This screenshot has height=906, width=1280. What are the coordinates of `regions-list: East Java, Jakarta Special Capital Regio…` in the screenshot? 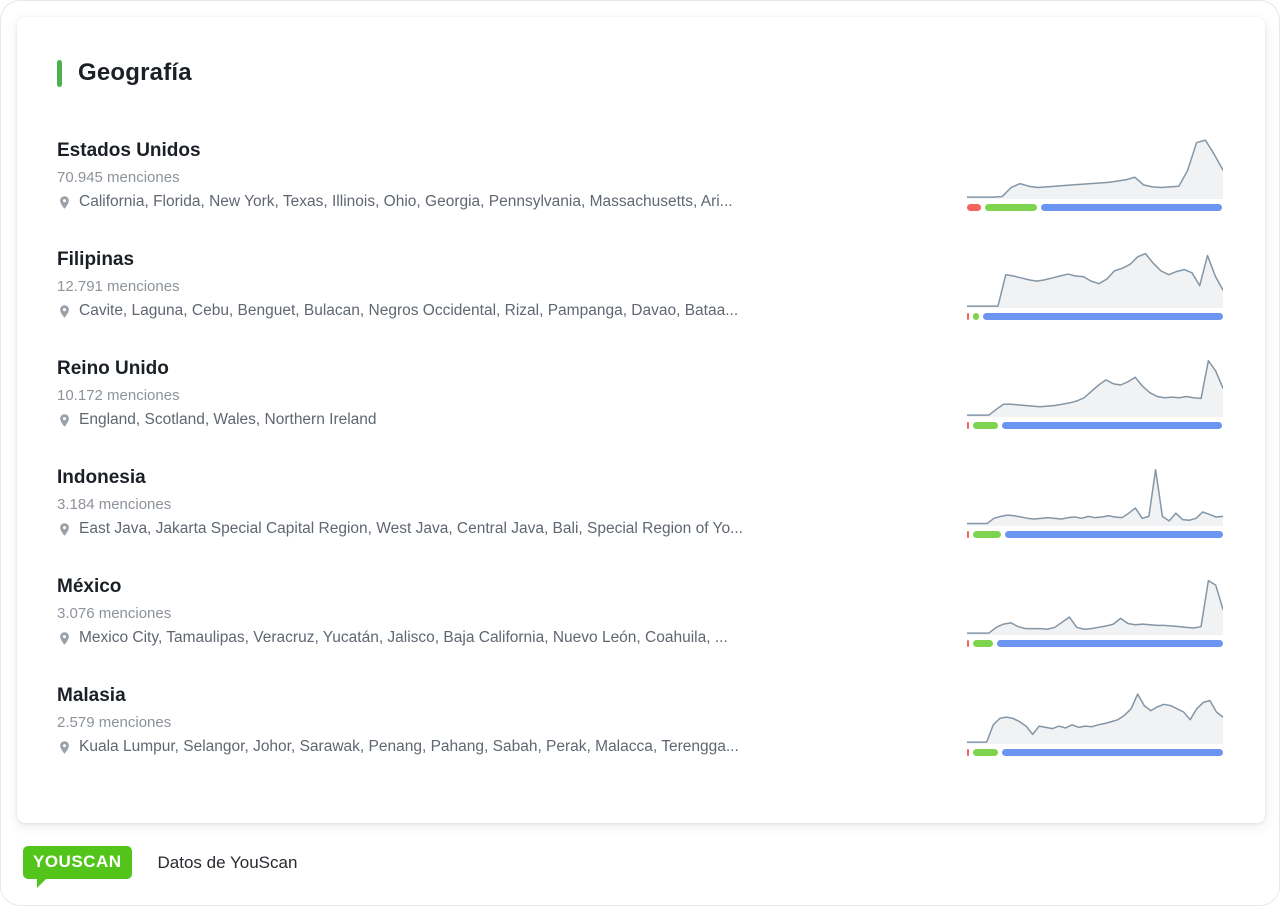 It's located at (411, 528).